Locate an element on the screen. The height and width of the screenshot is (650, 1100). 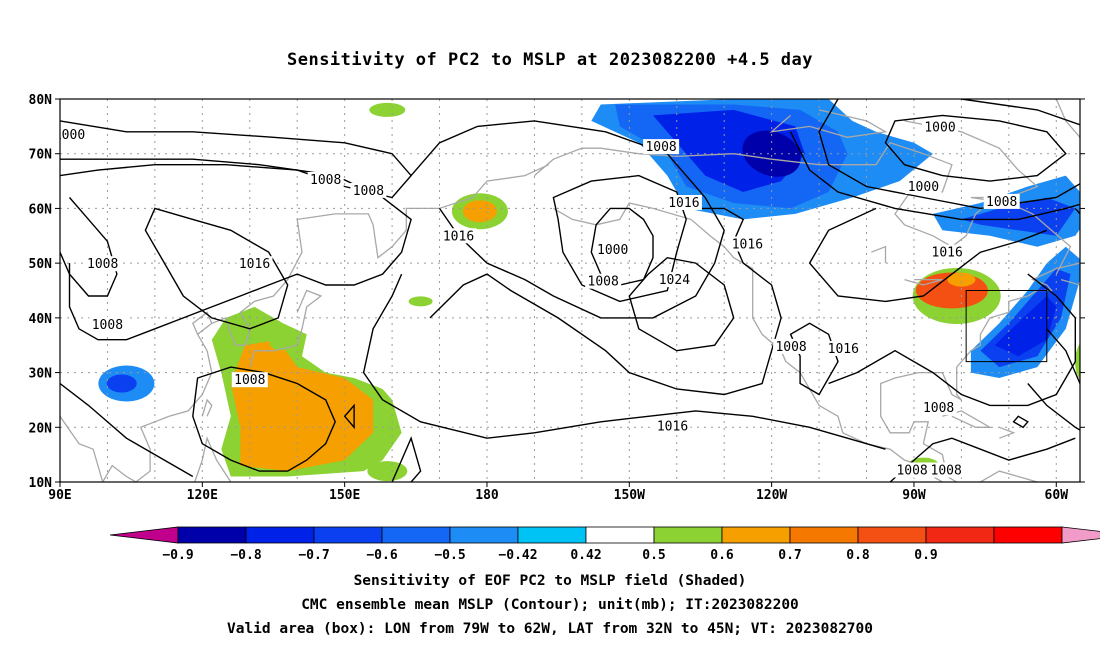
colorbar-label: −0.7 is located at coordinates (313, 555).